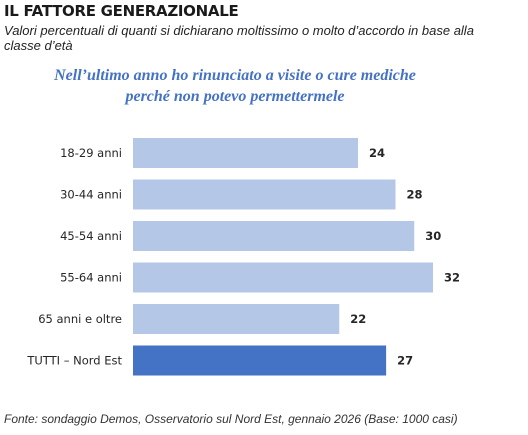 Image resolution: width=528 pixels, height=435 pixels. I want to click on category-label: 65 anni e oltre, so click(80, 319).